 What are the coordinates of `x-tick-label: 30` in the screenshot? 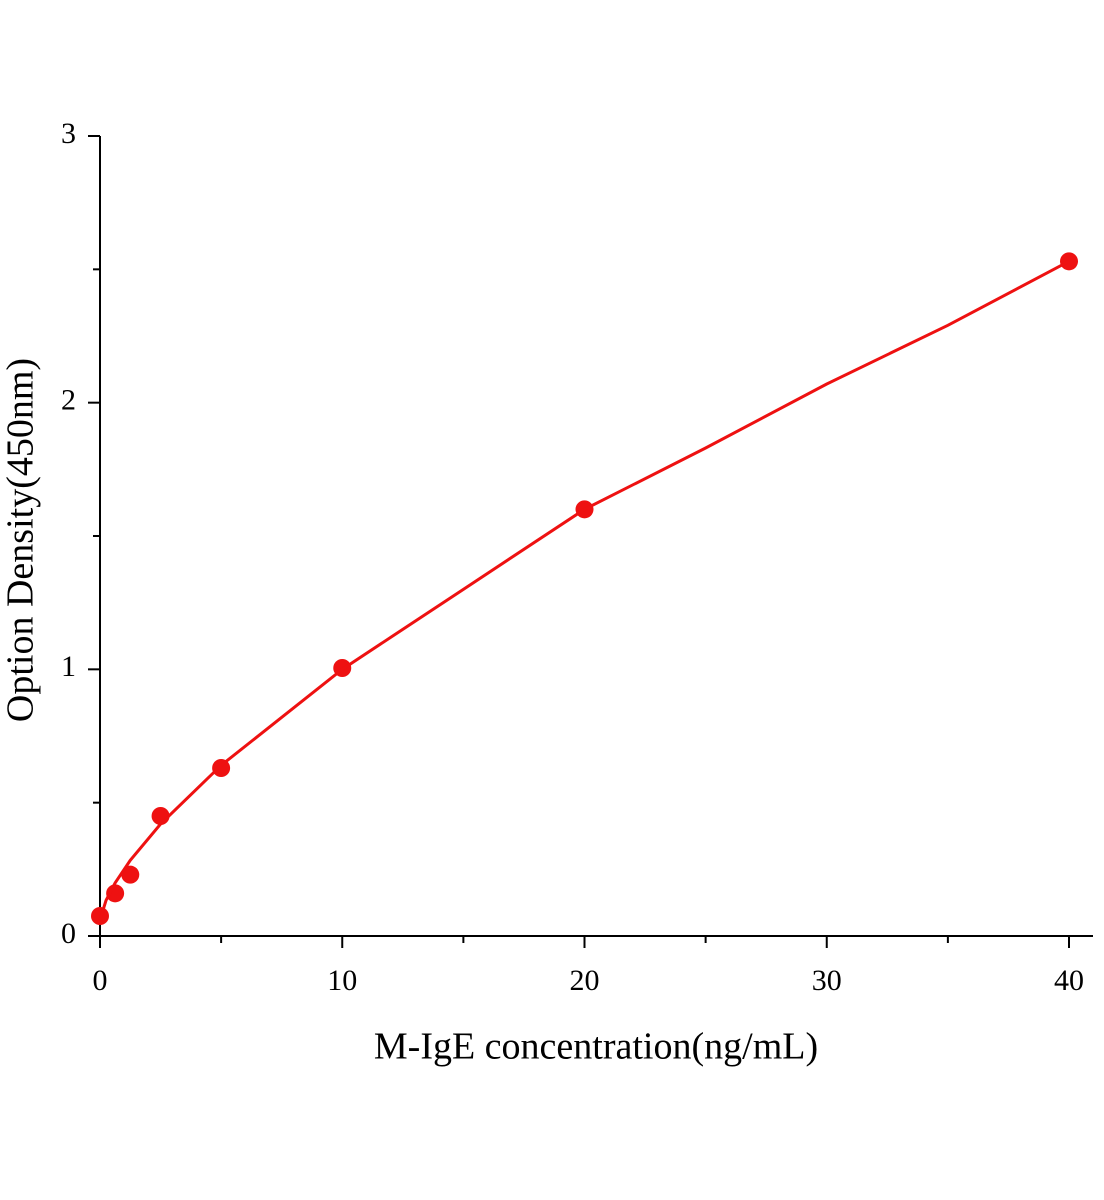 It's located at (827, 980).